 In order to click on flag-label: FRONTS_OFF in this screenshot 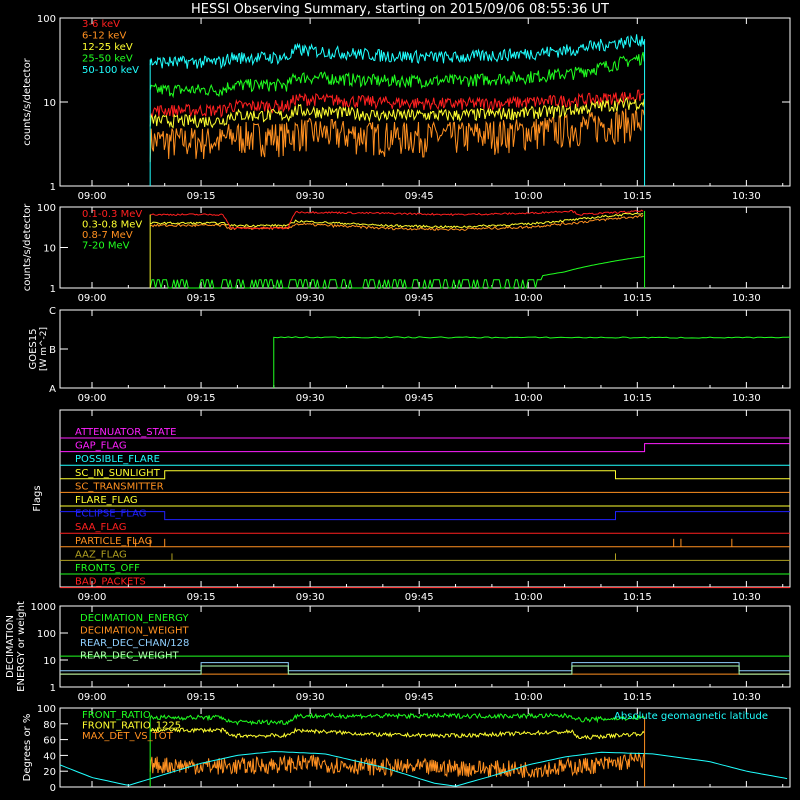, I will do `click(107, 568)`.